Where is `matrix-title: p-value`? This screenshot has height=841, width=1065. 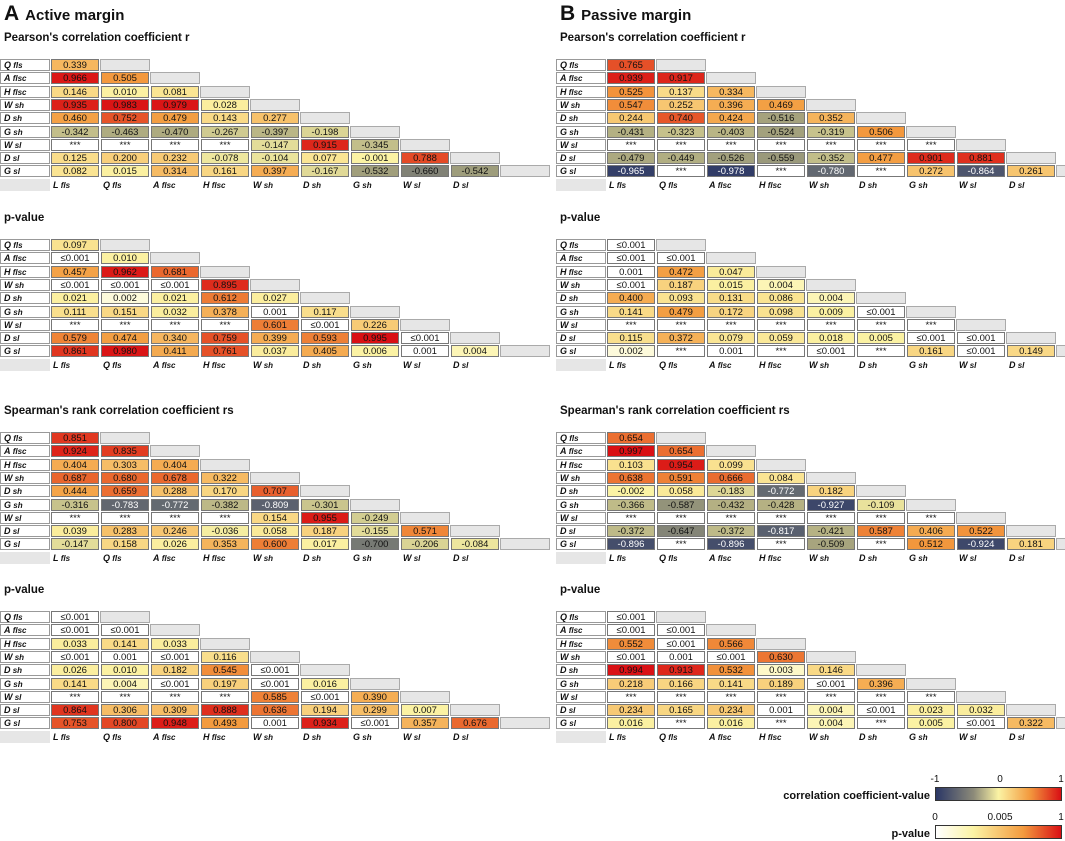
matrix-title: p-value is located at coordinates (580, 218).